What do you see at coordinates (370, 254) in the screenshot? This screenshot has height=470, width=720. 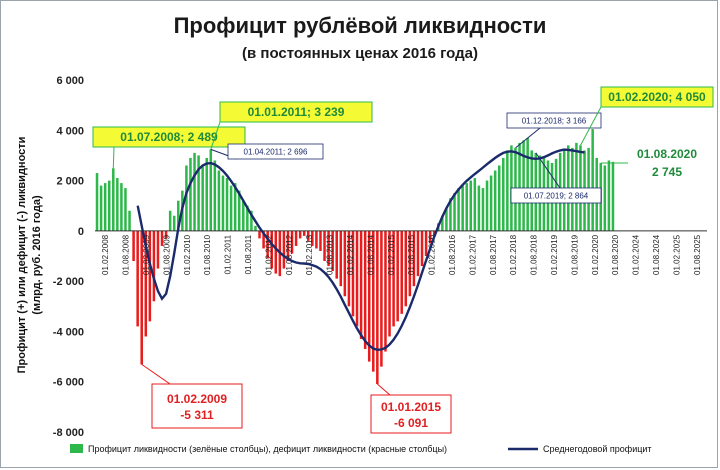 I see `x-tick-label: 01.08.2014` at bounding box center [370, 254].